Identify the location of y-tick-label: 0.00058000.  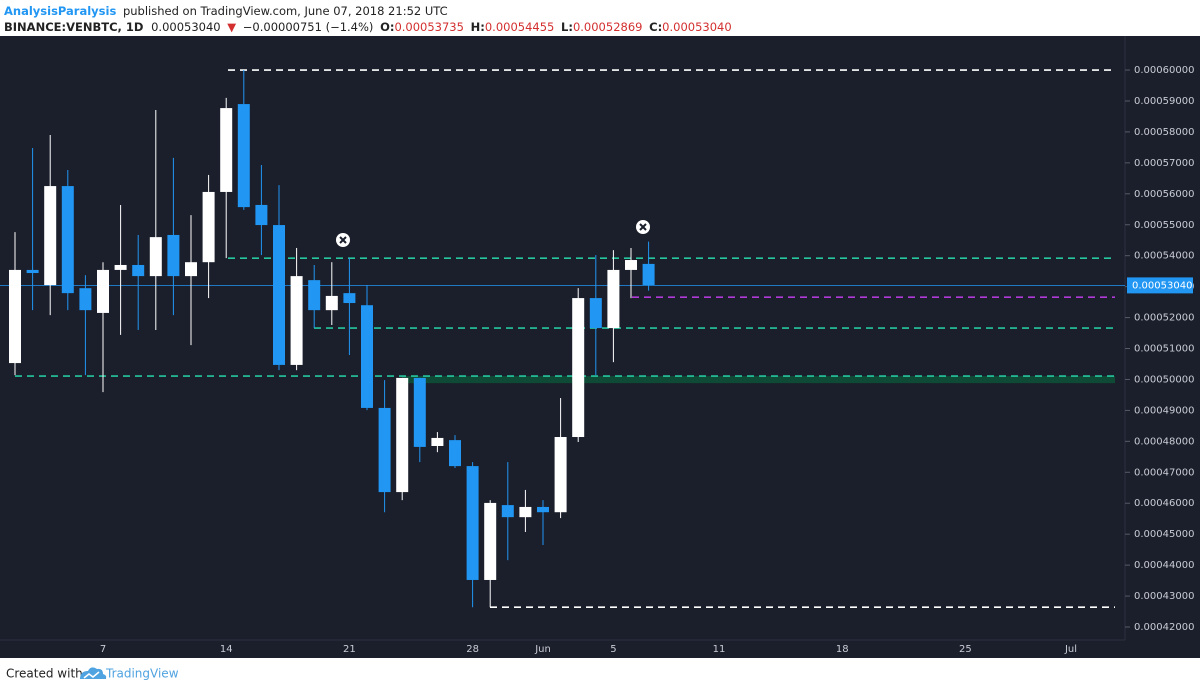
(1164, 132).